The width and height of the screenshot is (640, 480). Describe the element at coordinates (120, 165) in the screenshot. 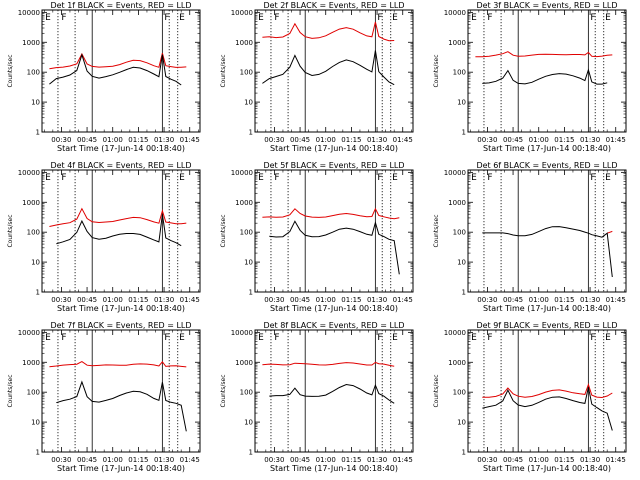

I see `panel-title: Det 4f BLACK = Events, RED = LLD` at that location.